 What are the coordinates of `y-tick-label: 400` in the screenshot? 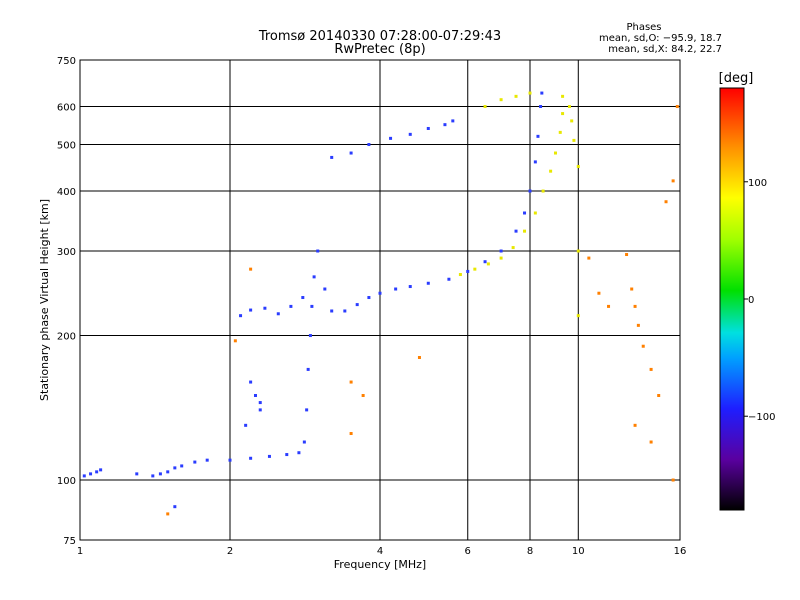 It's located at (66, 192).